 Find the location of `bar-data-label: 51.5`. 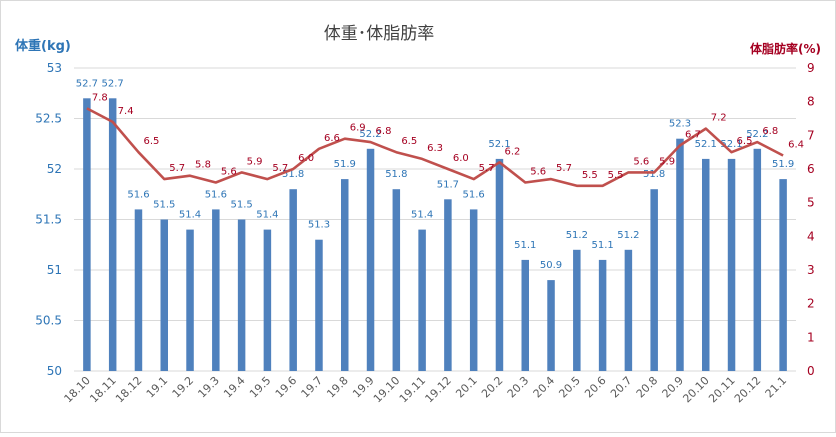

bar-data-label: 51.5 is located at coordinates (241, 205).